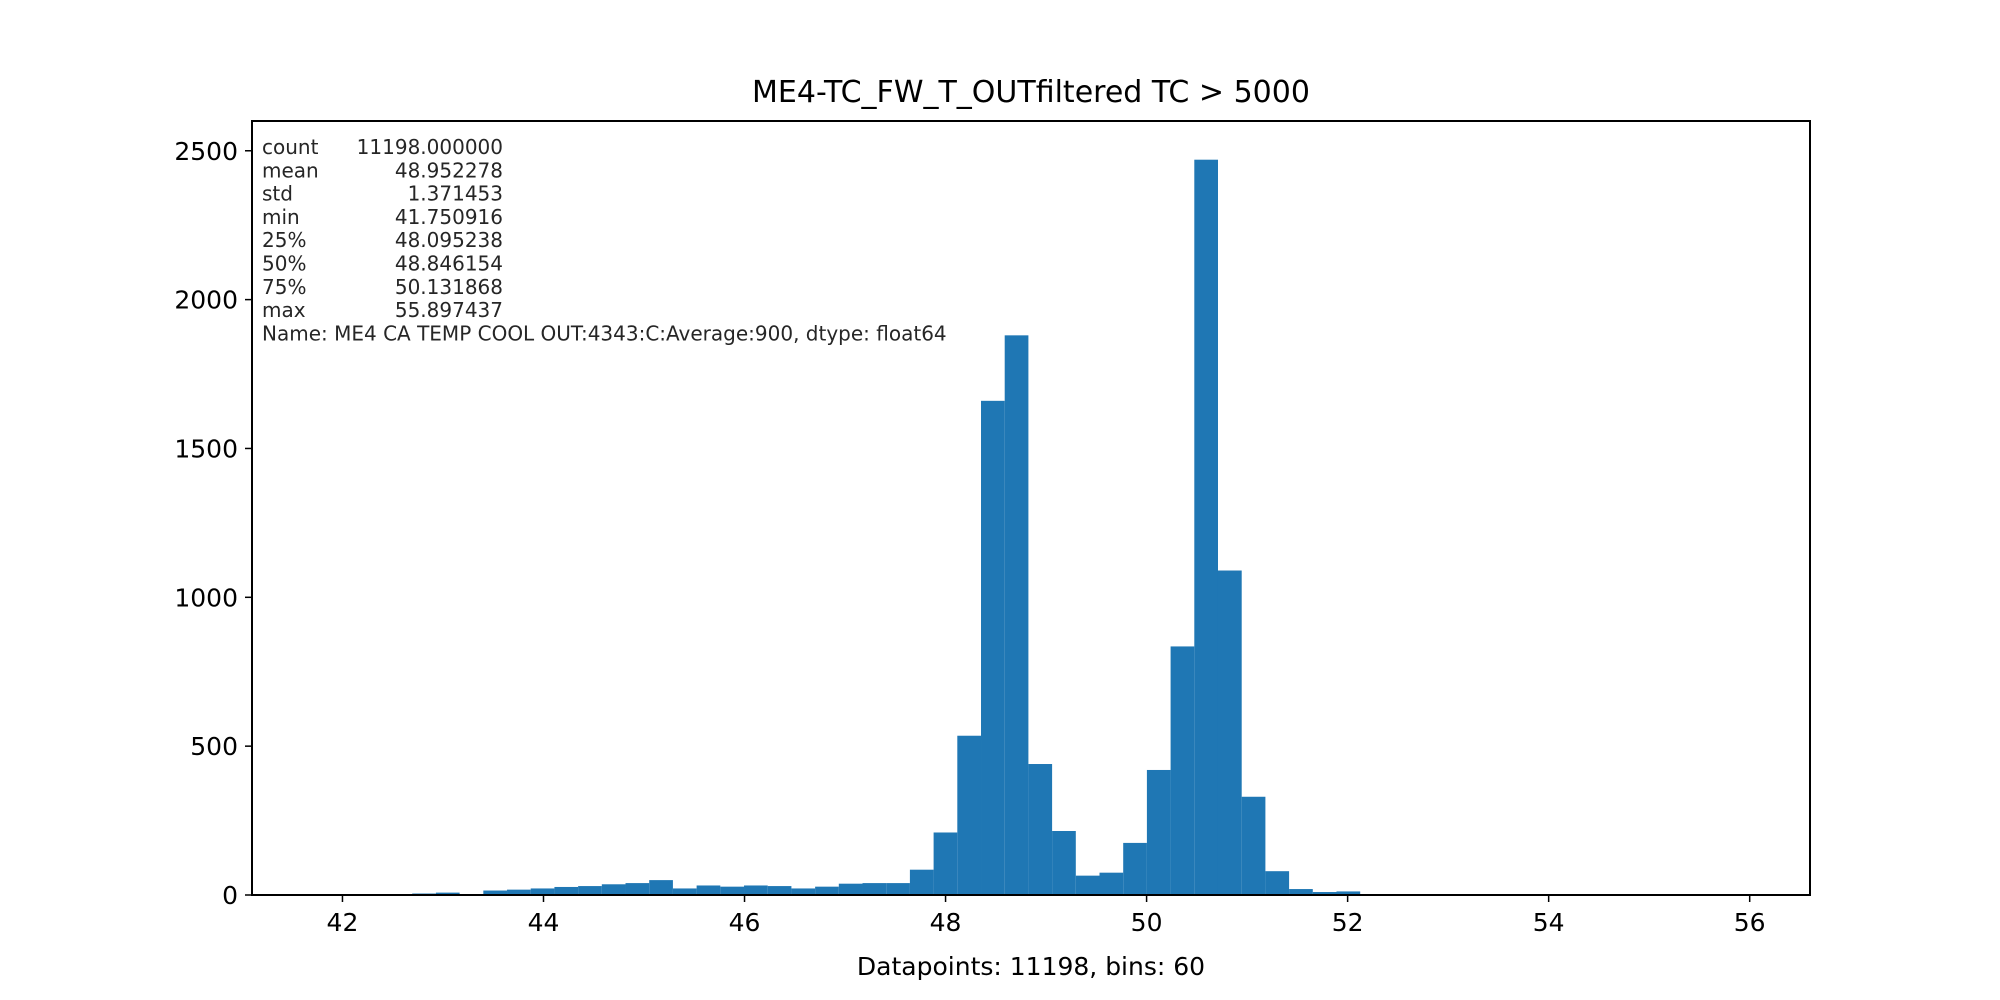  I want to click on stats-value: 48.095238, so click(449, 240).